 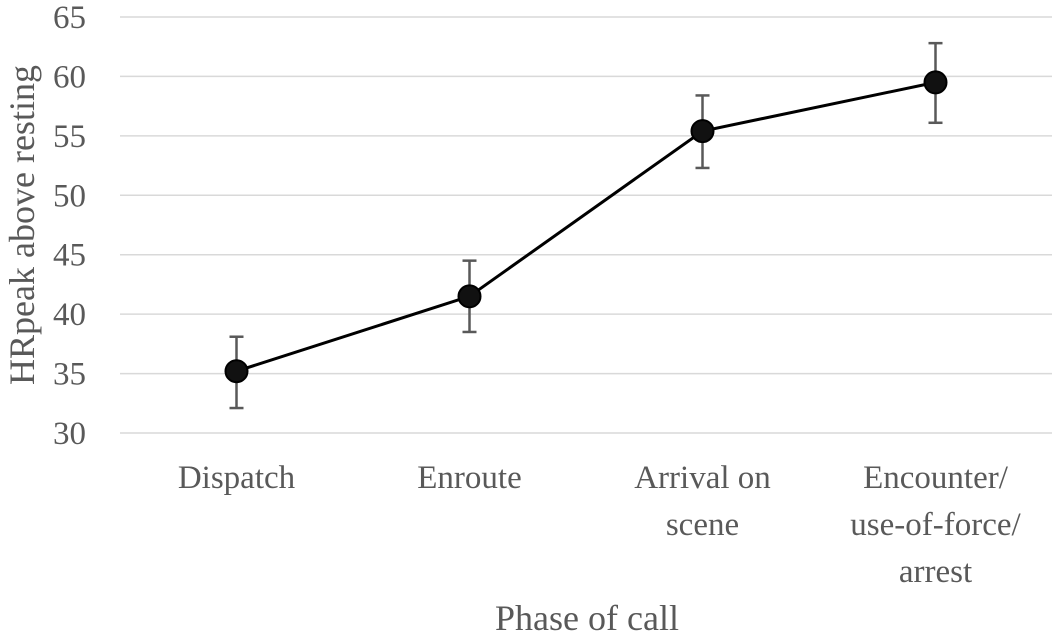 I want to click on y-tick-label: 35, so click(x=69, y=375).